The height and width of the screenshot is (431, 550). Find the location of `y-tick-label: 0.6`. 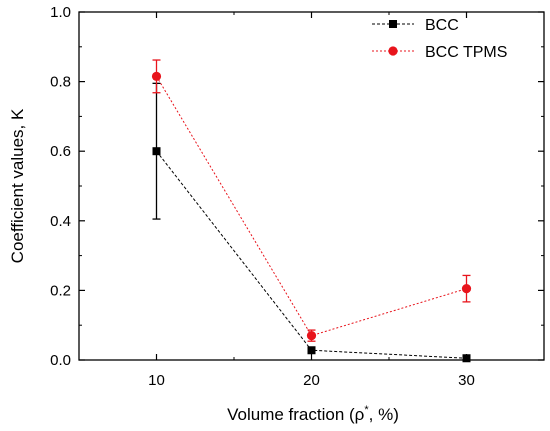

y-tick-label: 0.6 is located at coordinates (60, 151).